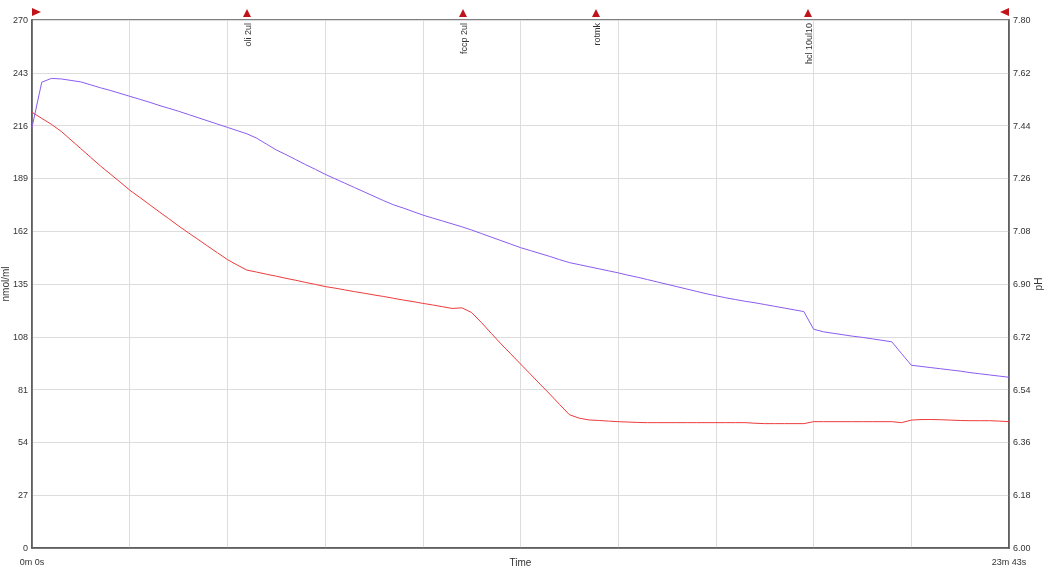  What do you see at coordinates (1022, 284) in the screenshot?
I see `y2-tick-label: 6.90` at bounding box center [1022, 284].